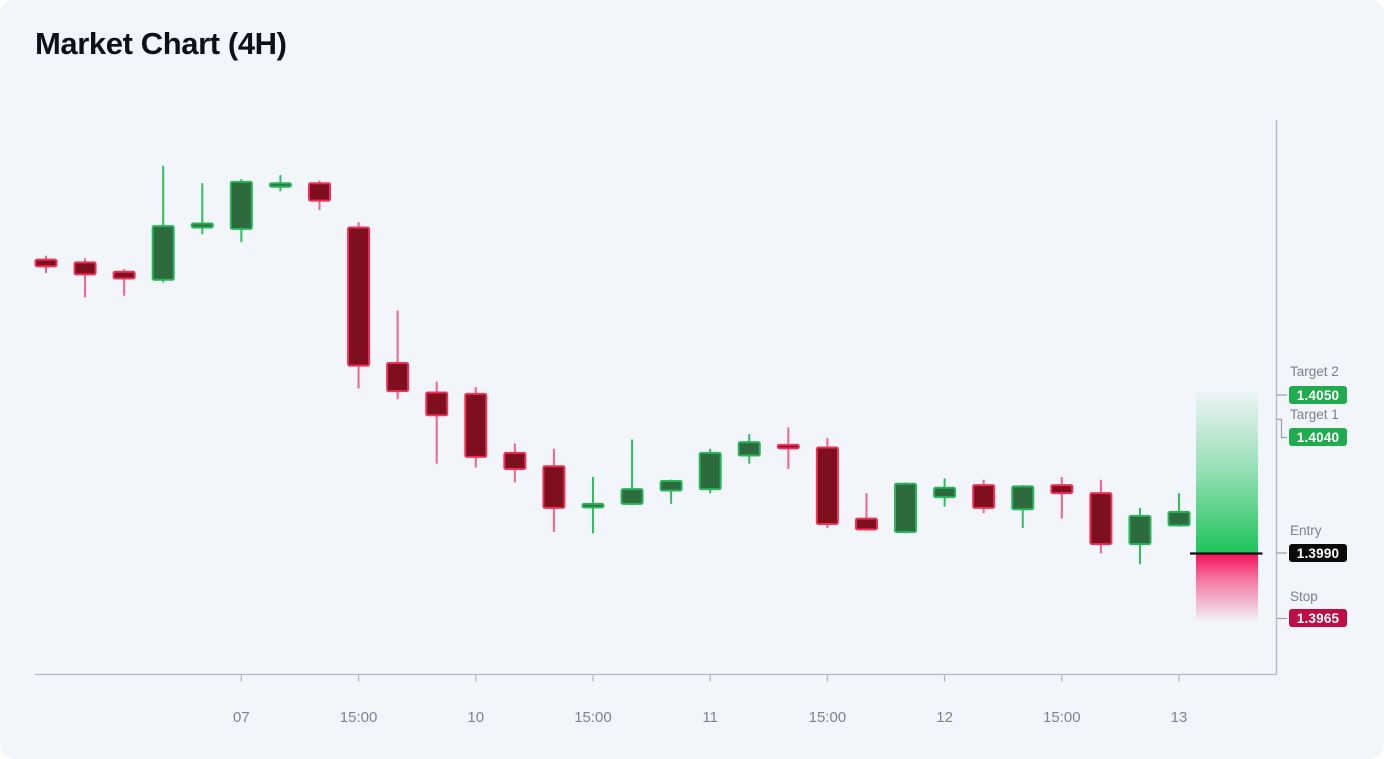 The image size is (1384, 759). I want to click on entry-price-badge: 1.3990, so click(1318, 553).